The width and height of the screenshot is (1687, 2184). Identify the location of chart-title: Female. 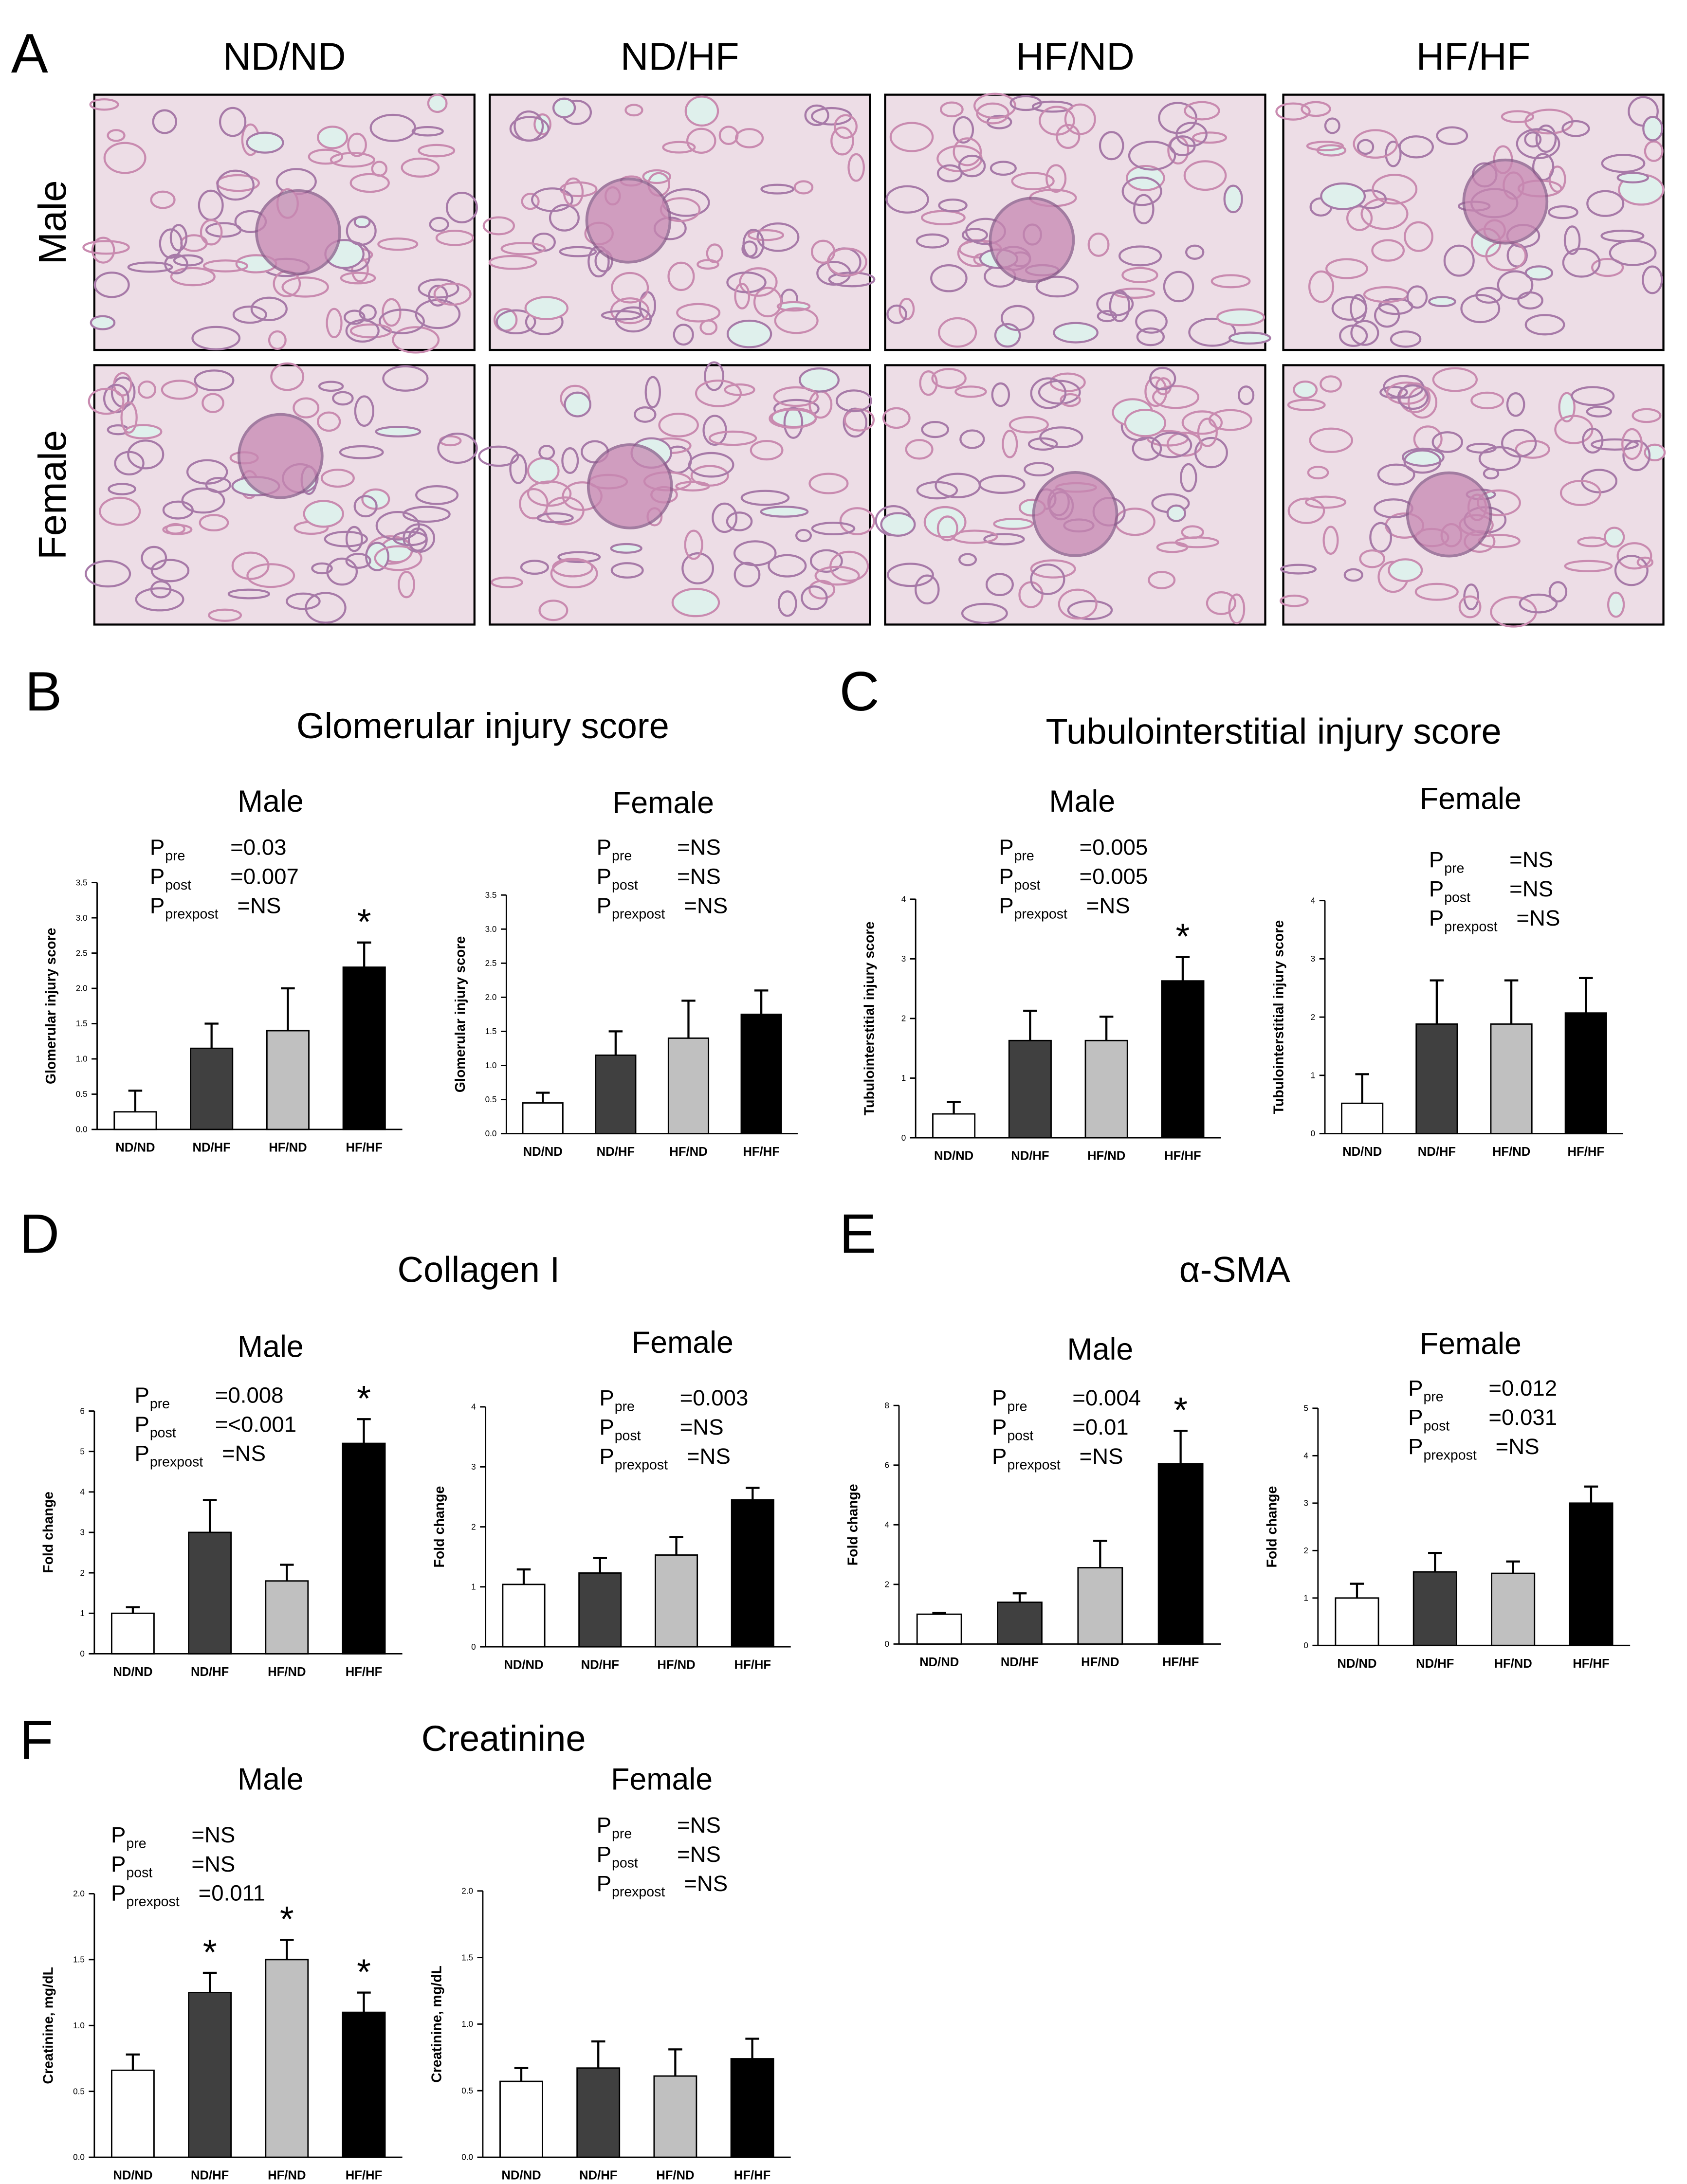
(1471, 1344).